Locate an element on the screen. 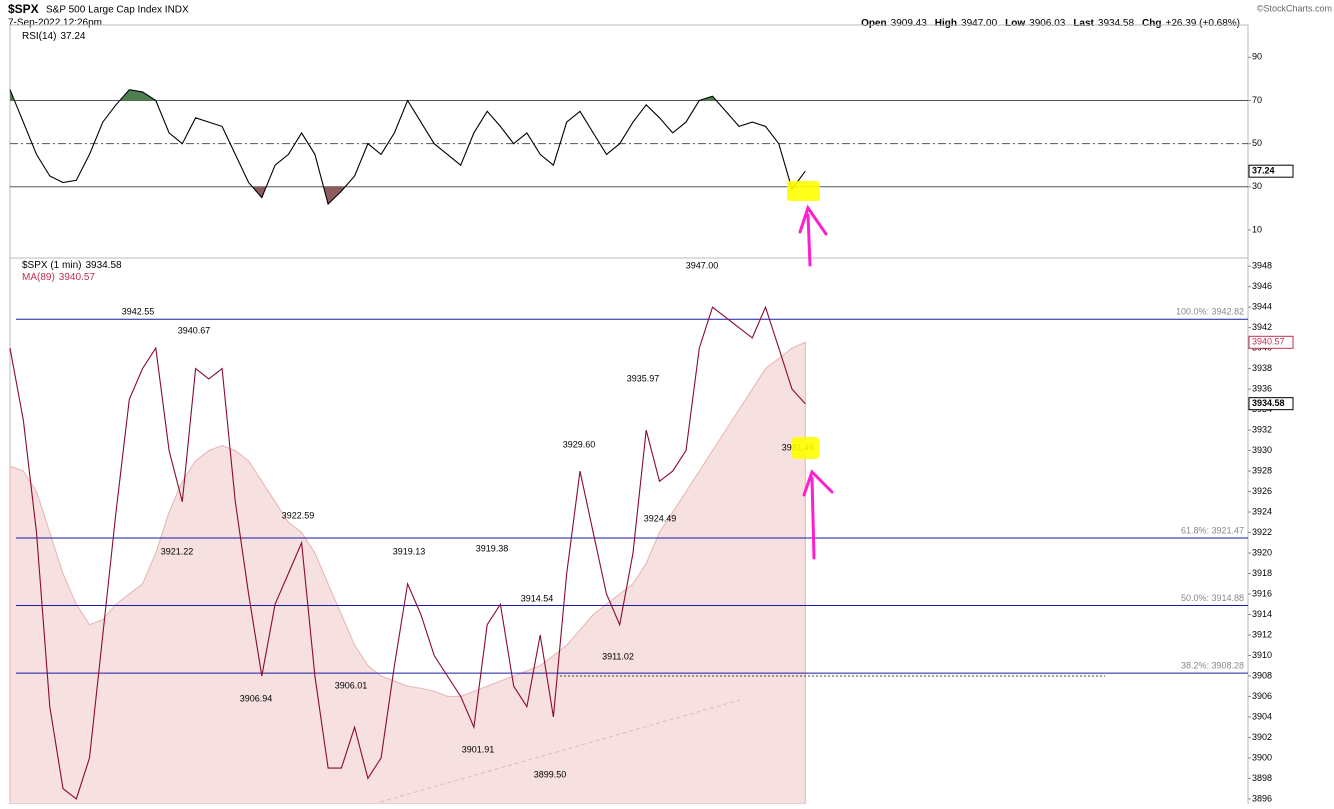 Image resolution: width=1334 pixels, height=809 pixels. price-annotation: 3940.67 is located at coordinates (194, 330).